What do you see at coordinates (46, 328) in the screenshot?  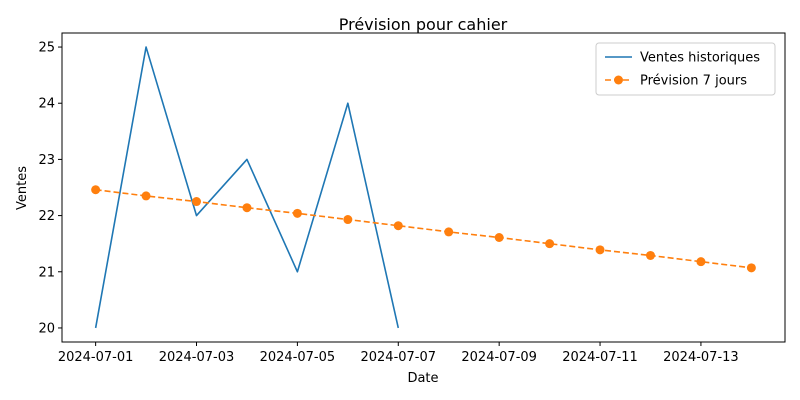 I see `y-tick-label: 20` at bounding box center [46, 328].